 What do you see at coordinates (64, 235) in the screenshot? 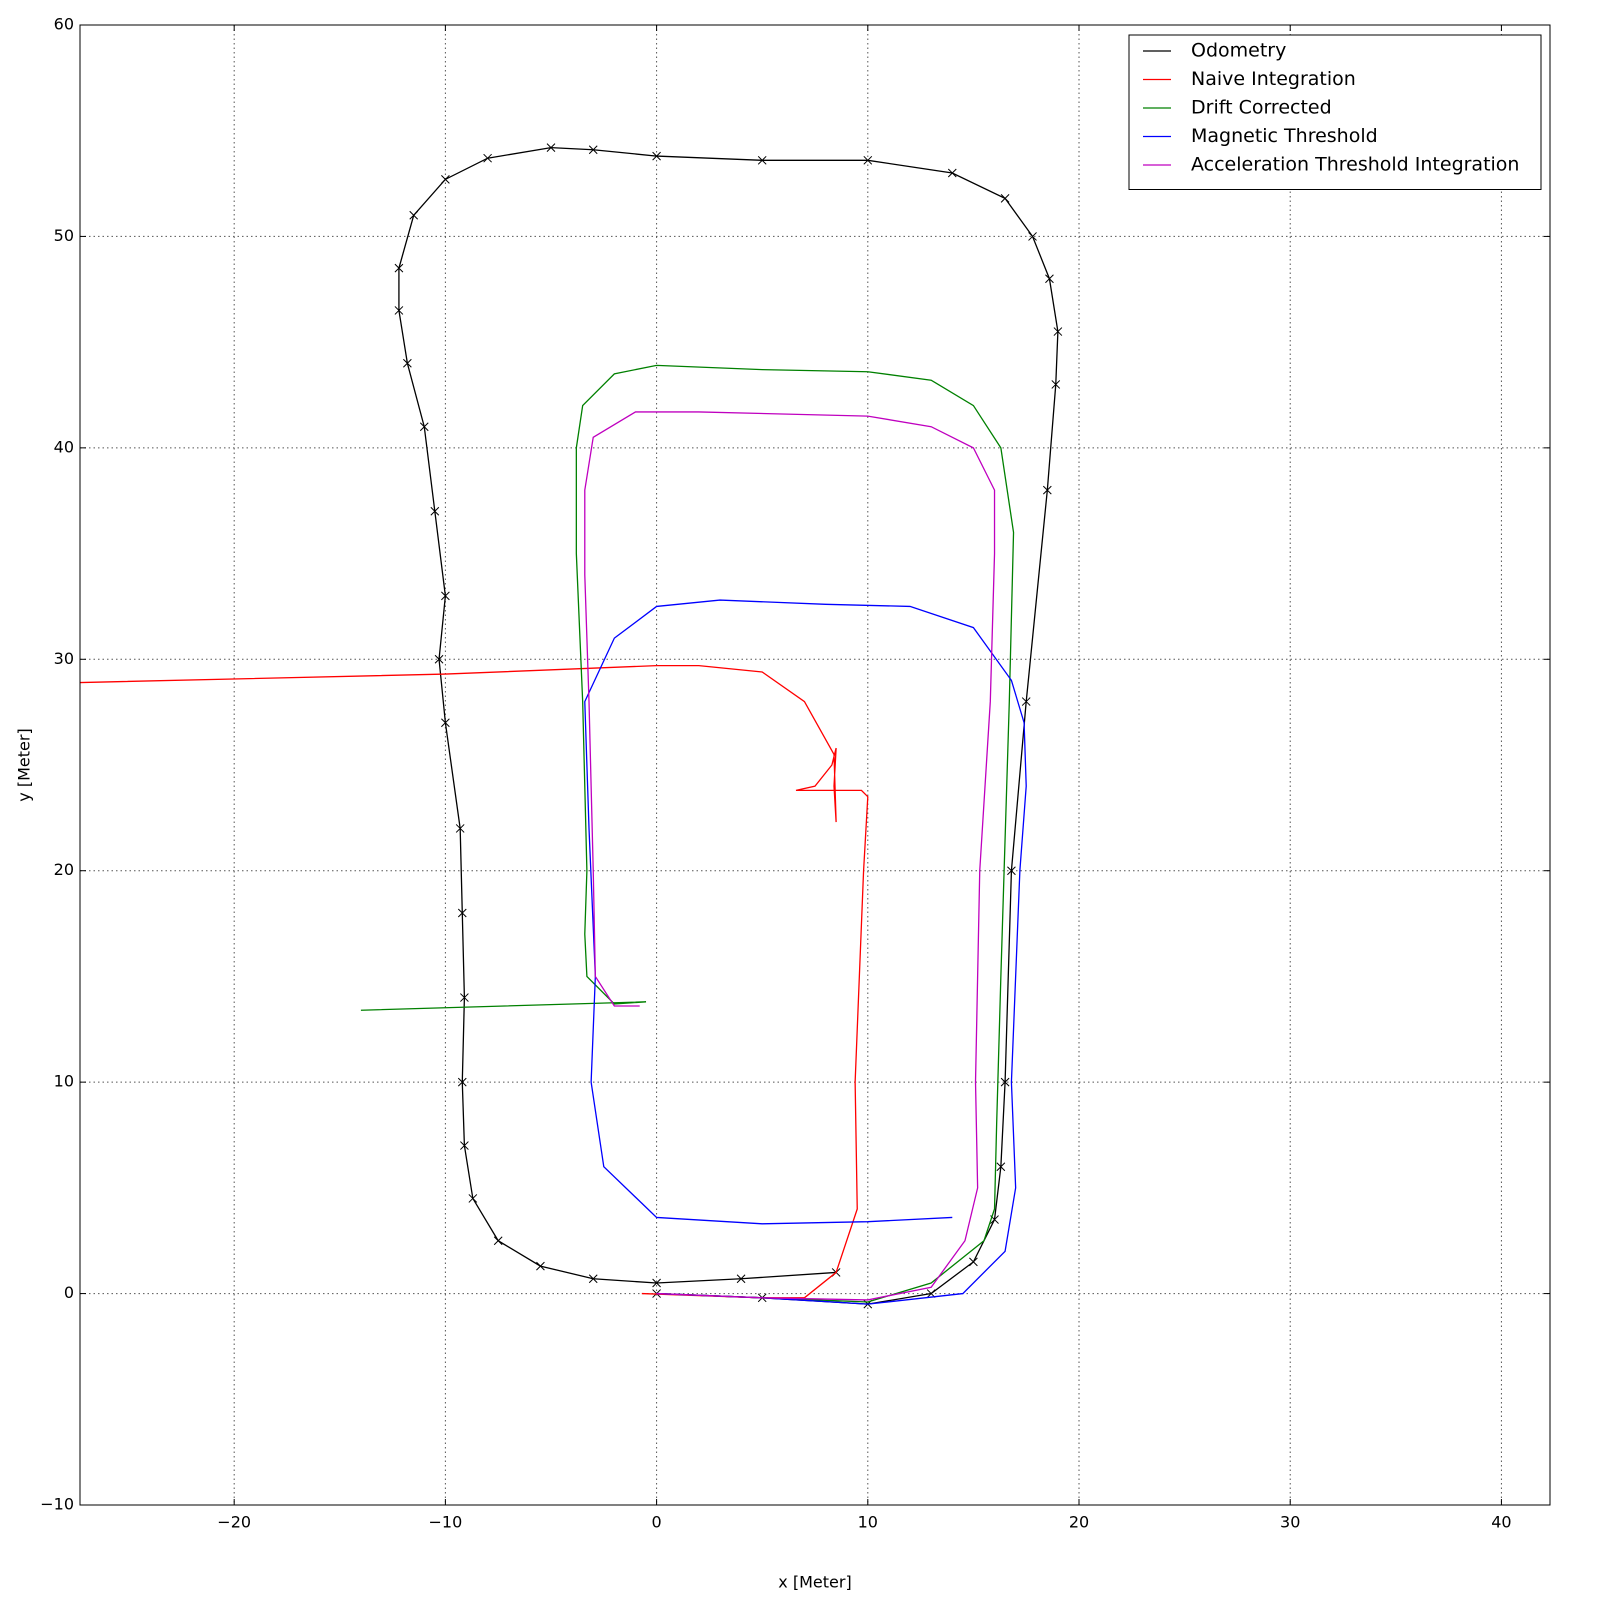
I see `y-tick-label: 50` at bounding box center [64, 235].